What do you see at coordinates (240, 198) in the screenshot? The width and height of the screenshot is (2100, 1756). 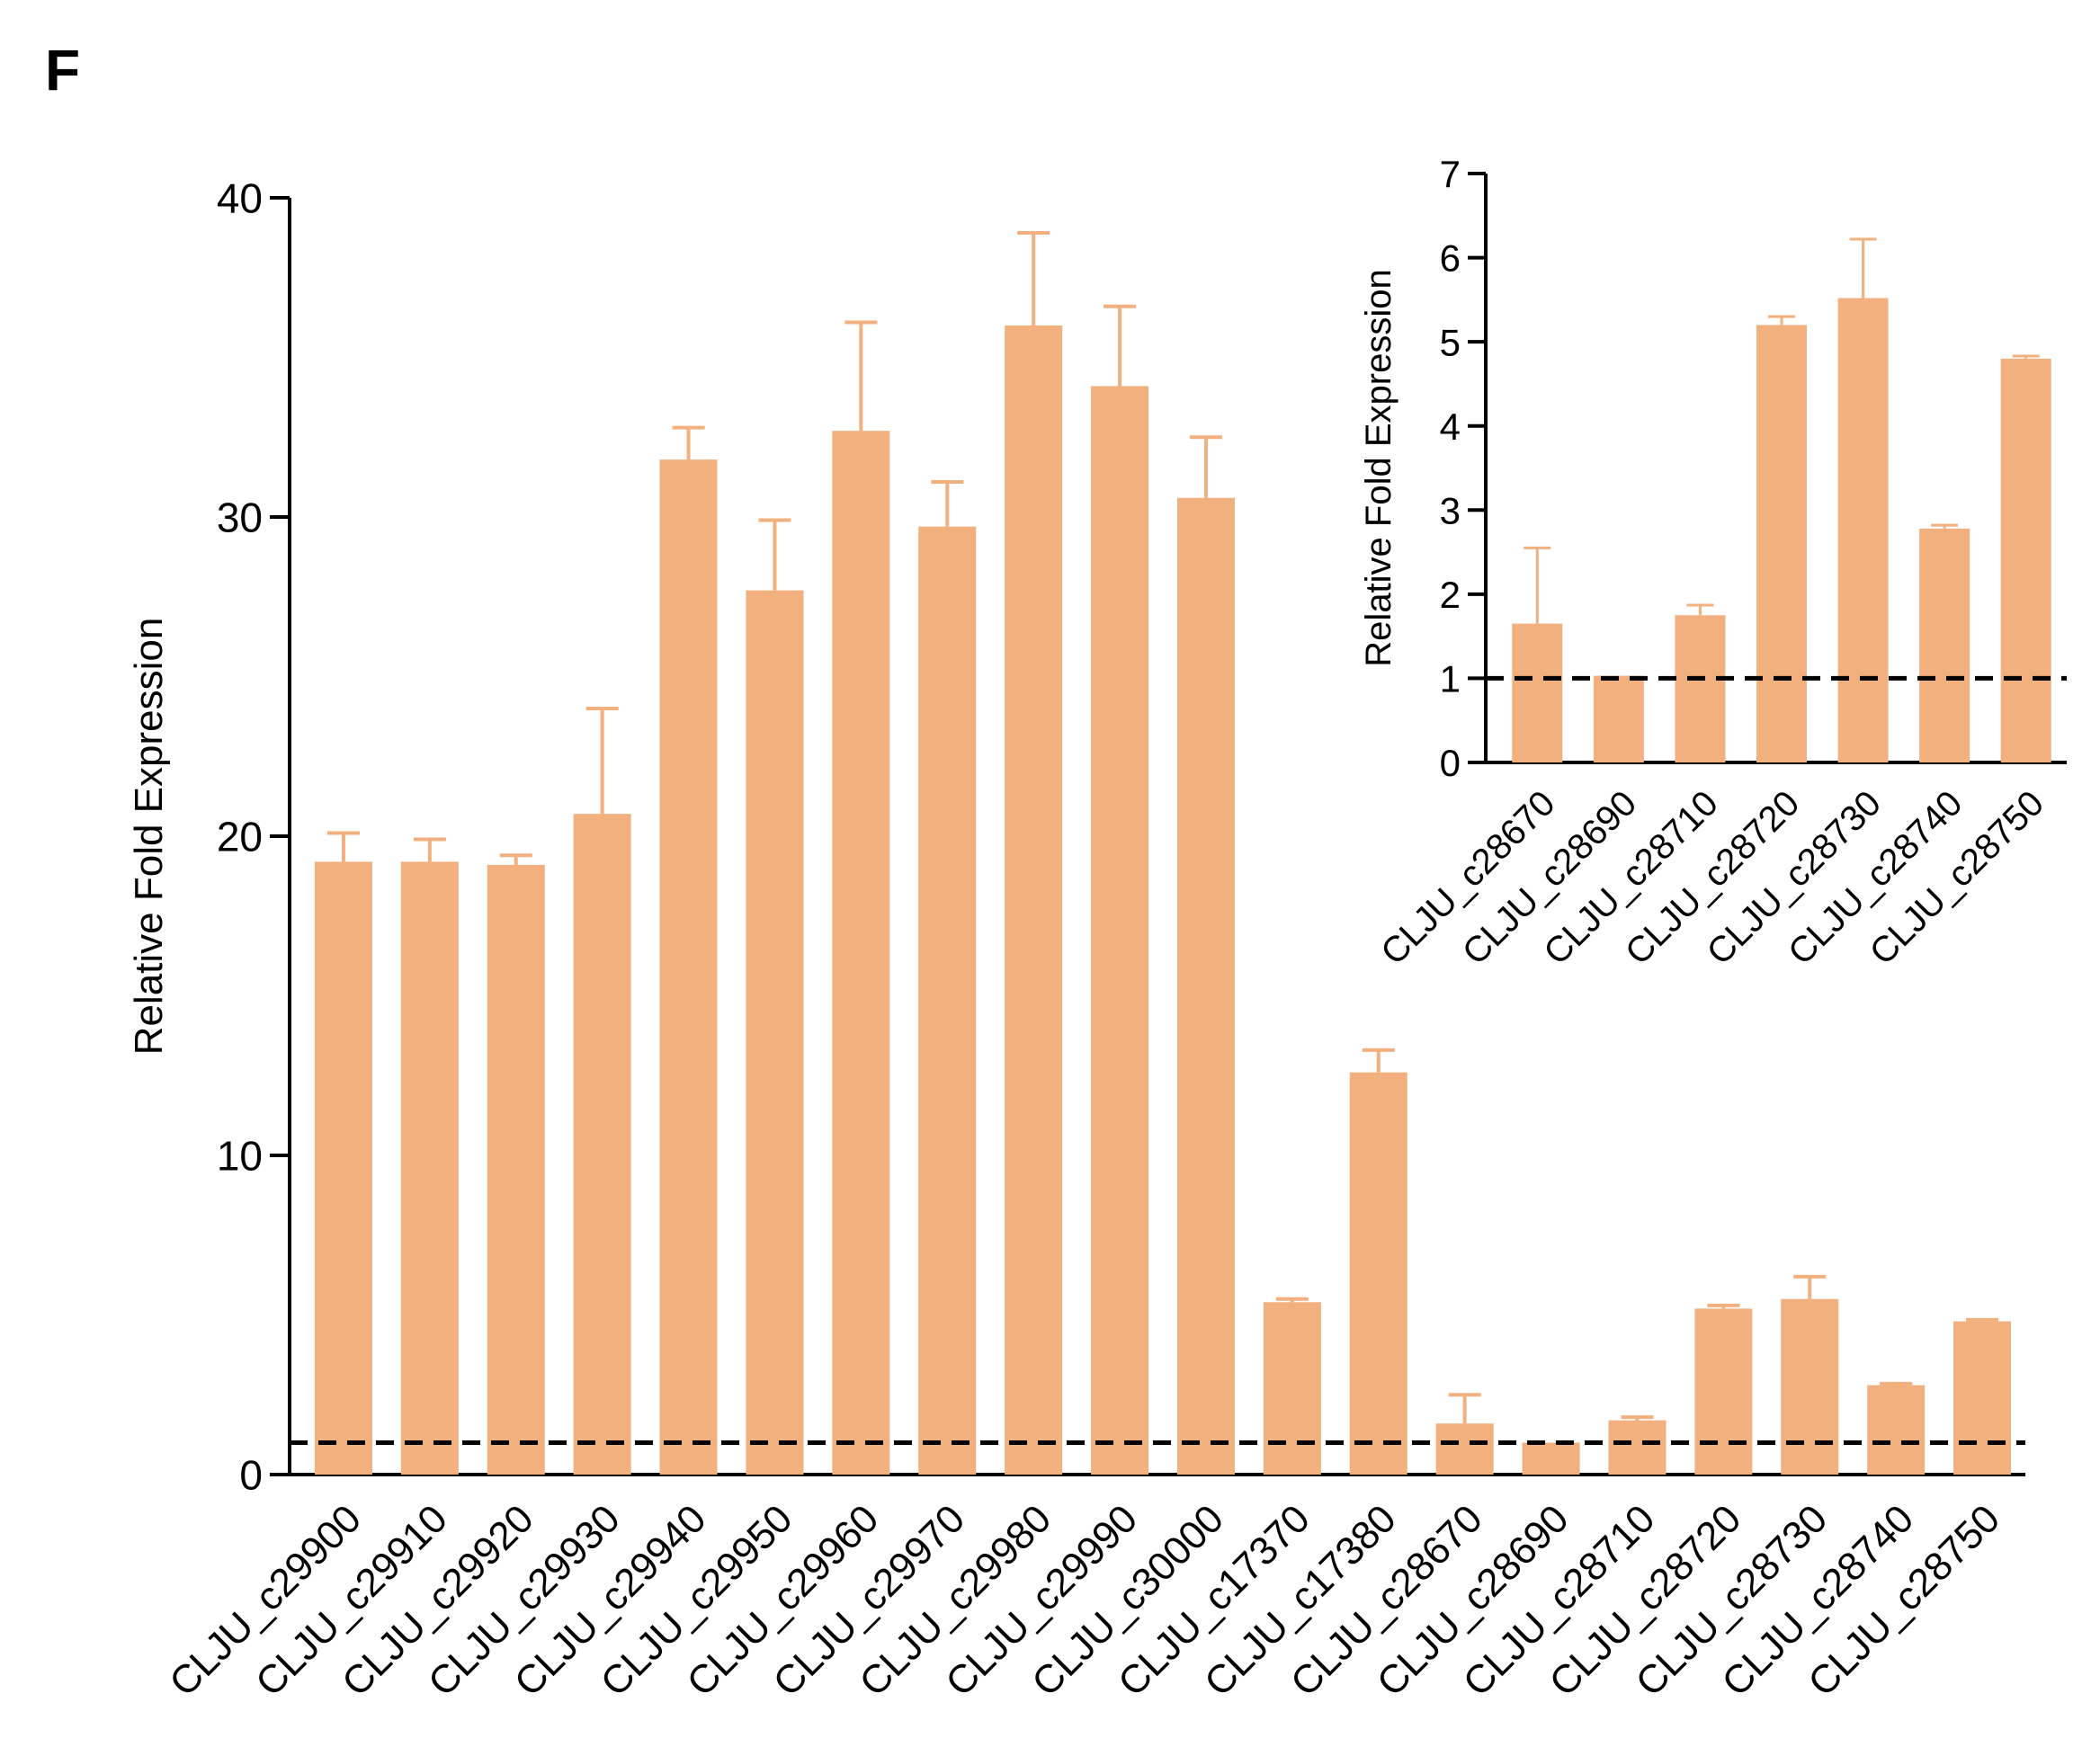 I see `y-tick-label: 40` at bounding box center [240, 198].